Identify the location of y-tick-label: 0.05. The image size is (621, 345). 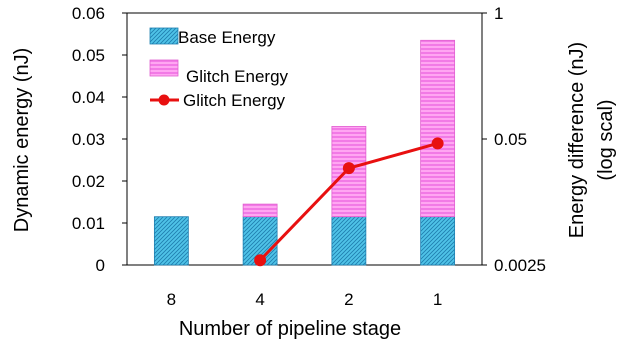
(88, 55).